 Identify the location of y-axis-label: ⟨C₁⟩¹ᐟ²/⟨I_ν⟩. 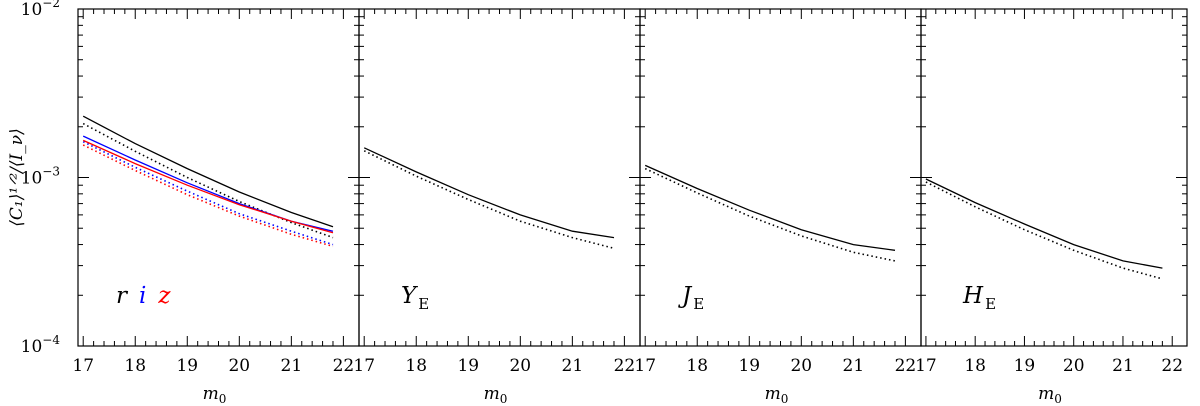
(17, 177).